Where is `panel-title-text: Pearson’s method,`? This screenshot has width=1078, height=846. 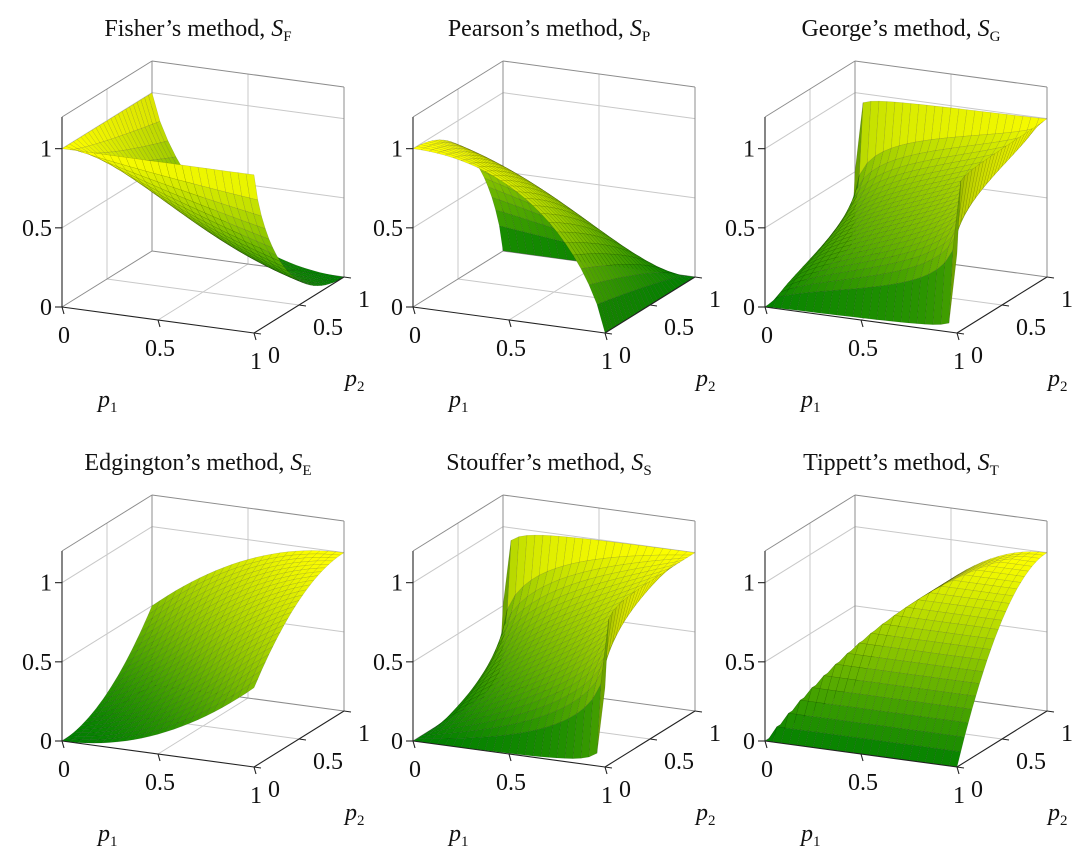 panel-title-text: Pearson’s method, is located at coordinates (539, 29).